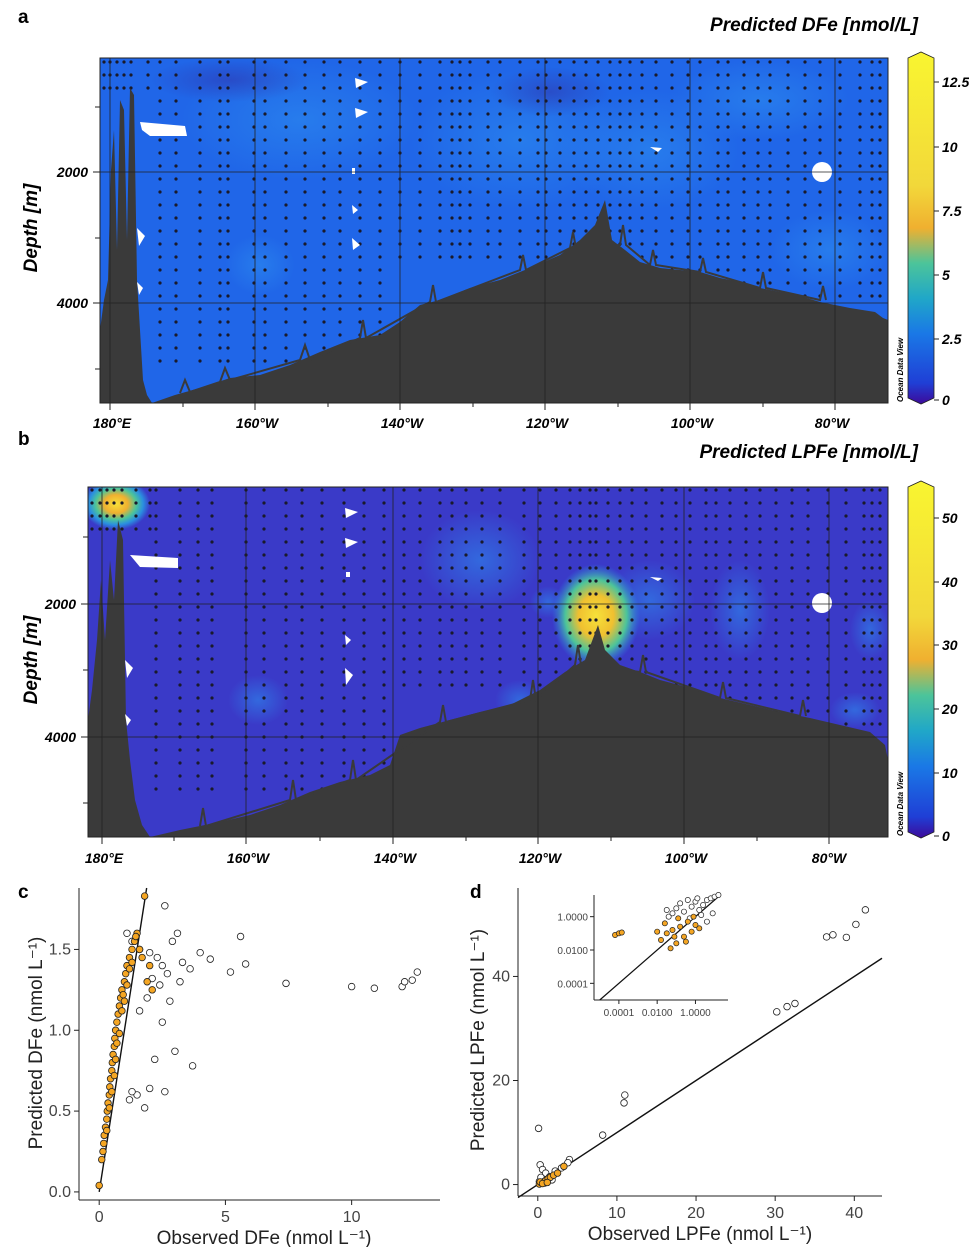 This screenshot has width=969, height=1247. Describe the element at coordinates (946, 275) in the screenshot. I see `panel-a-colorbar-label: 5` at that location.